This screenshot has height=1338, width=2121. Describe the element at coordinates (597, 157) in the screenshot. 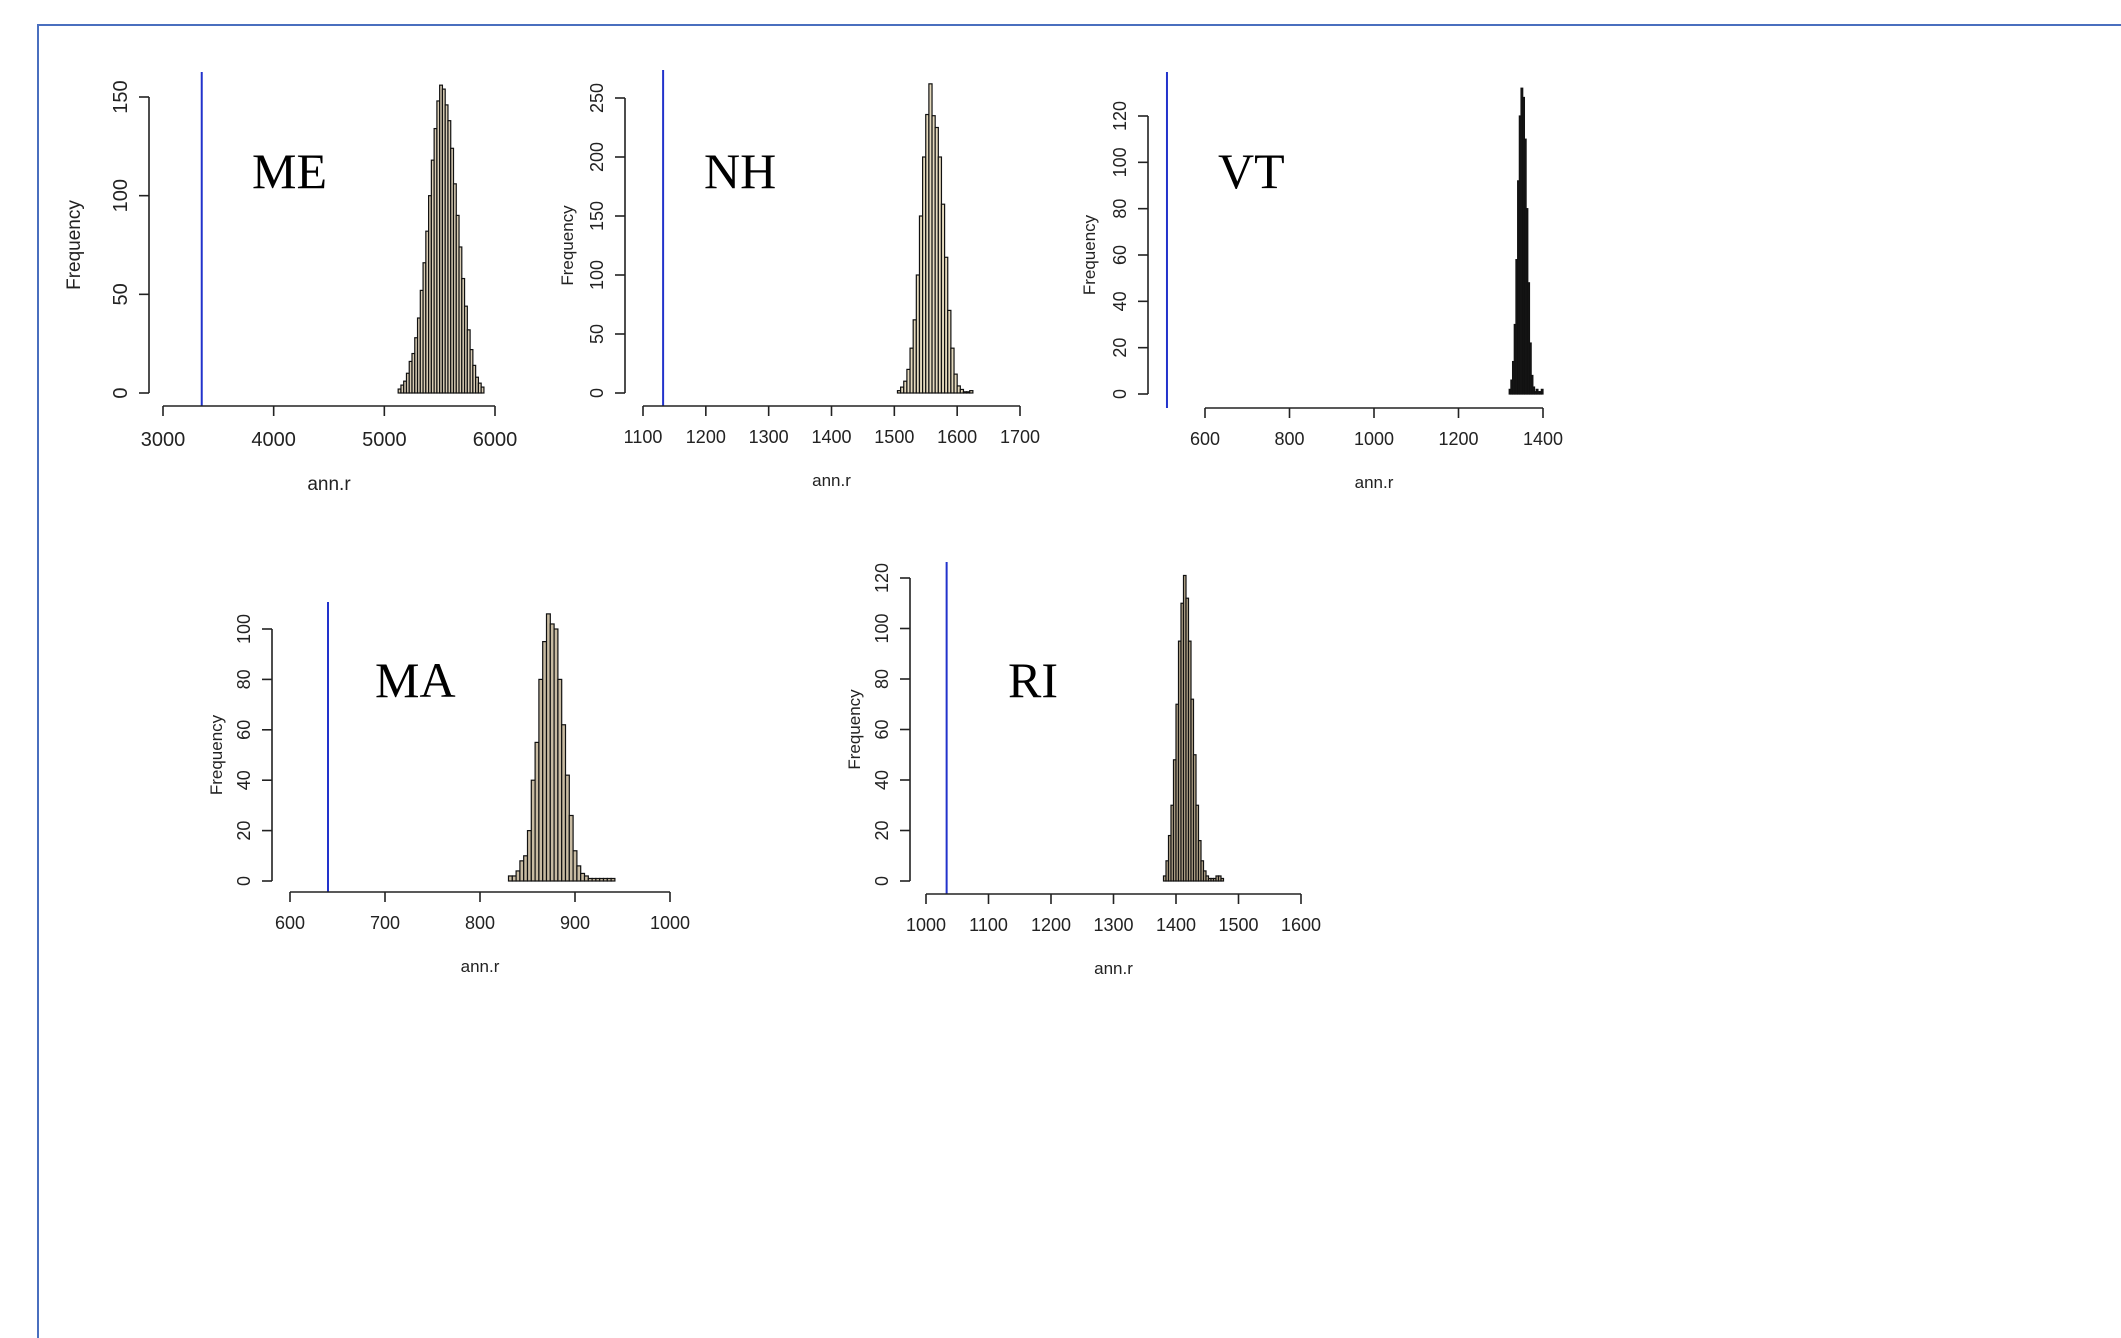

I see `y-tick-label: 200` at that location.